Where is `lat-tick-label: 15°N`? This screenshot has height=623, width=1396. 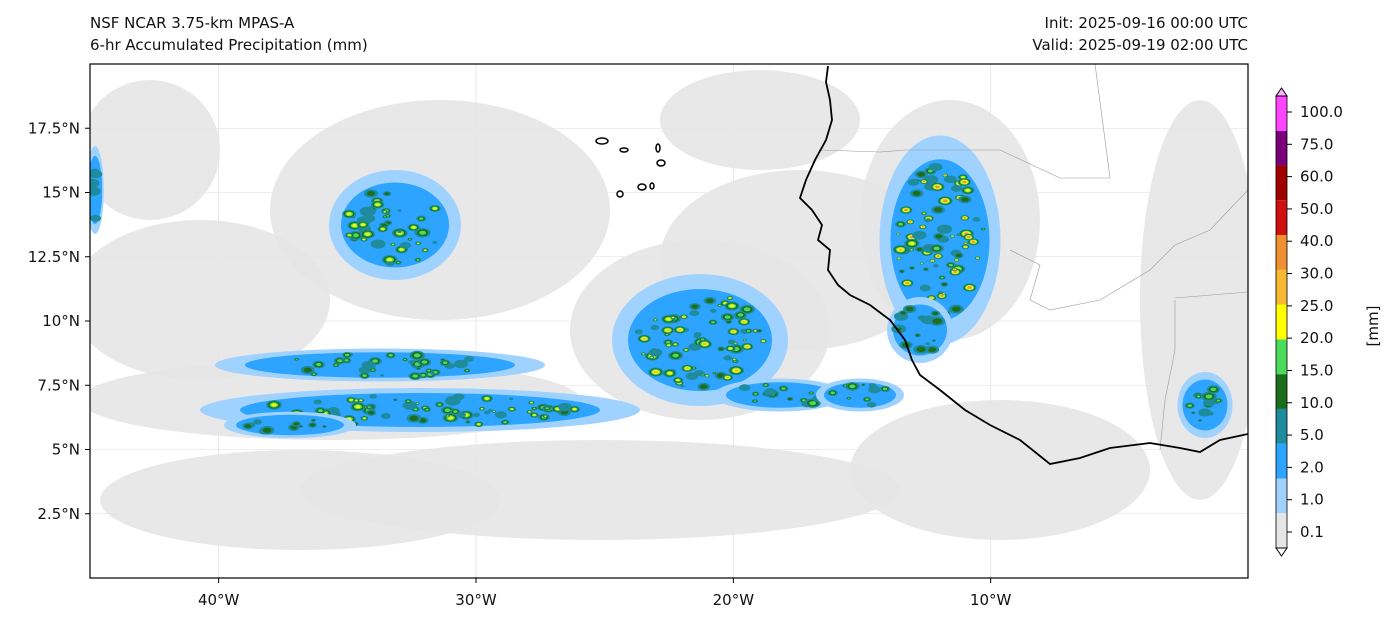
lat-tick-label: 15°N is located at coordinates (61, 193).